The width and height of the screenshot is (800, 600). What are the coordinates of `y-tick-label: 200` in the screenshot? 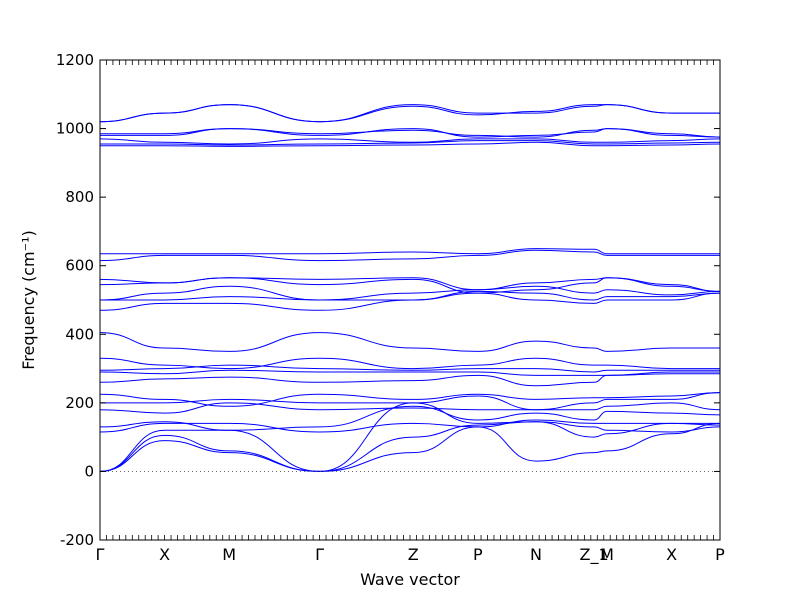 It's located at (79, 403).